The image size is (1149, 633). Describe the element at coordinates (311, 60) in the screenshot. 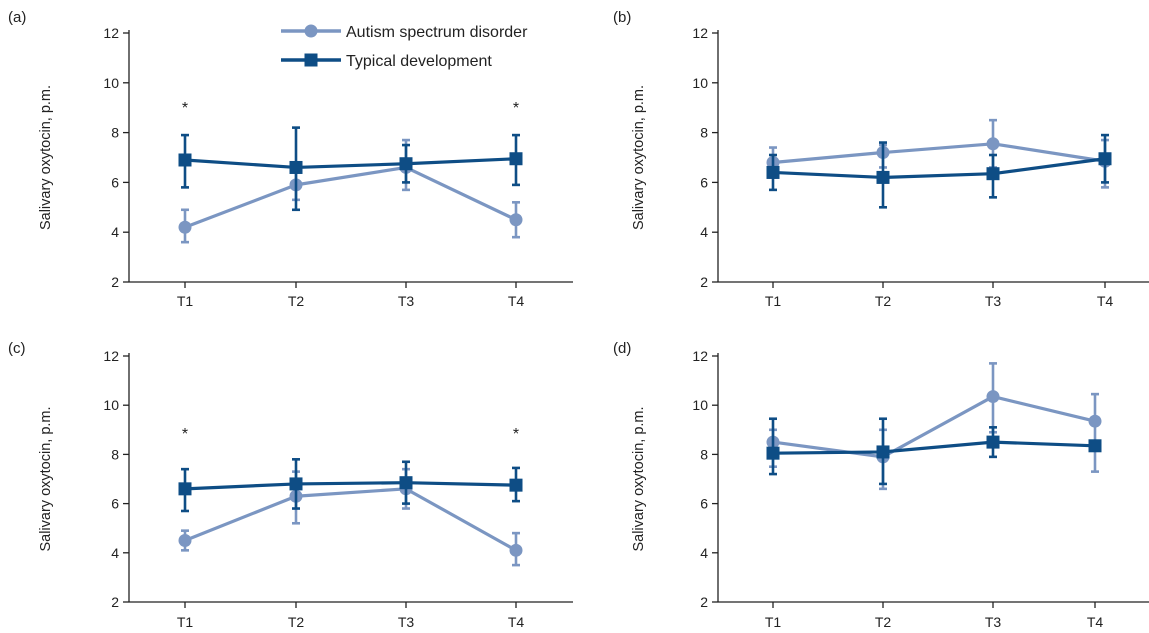

I see `legend-marker-square` at that location.